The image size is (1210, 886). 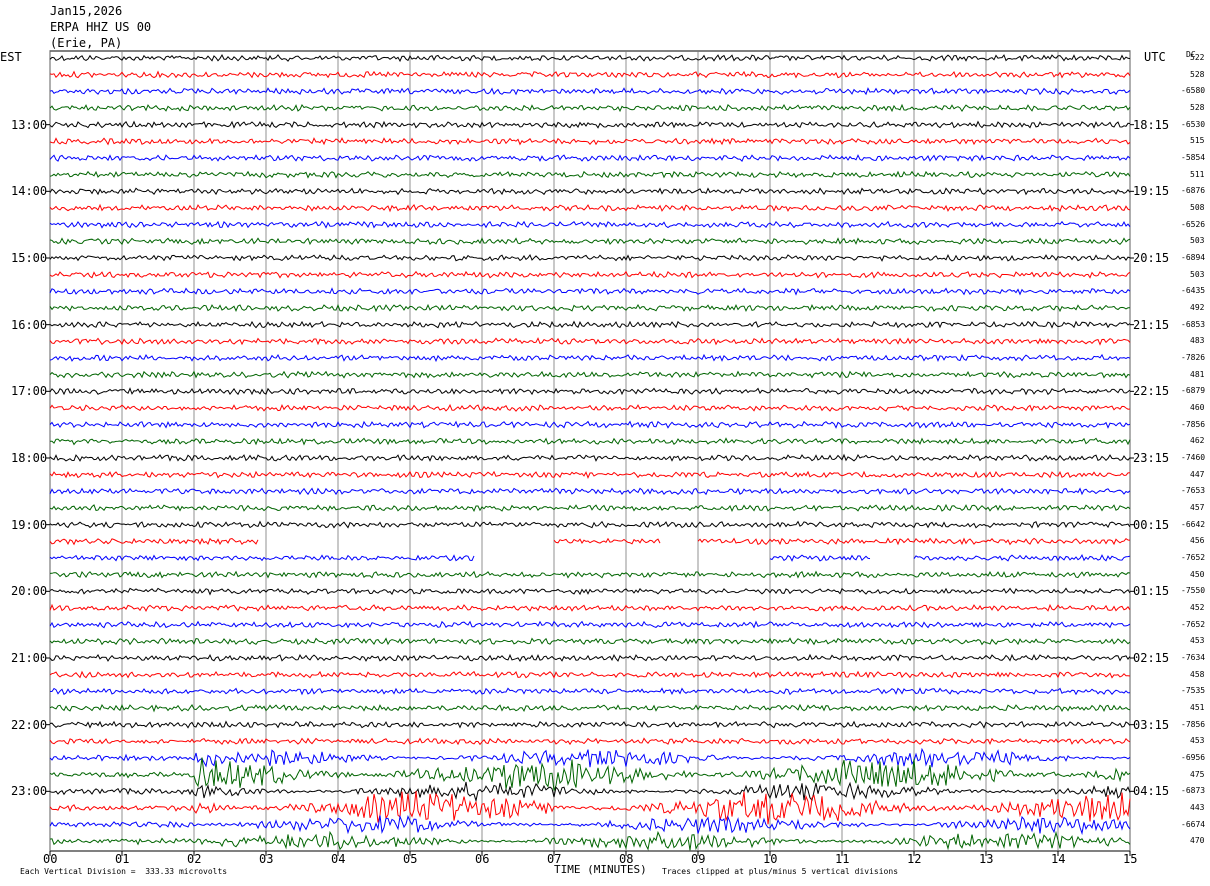 I want to click on right-hour-label: 18:15, so click(x=1151, y=124).